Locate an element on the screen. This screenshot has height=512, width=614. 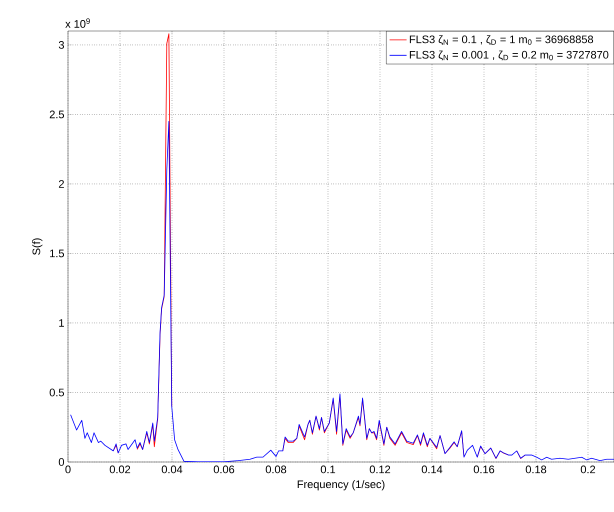
y-tick-label: 1.5 is located at coordinates (57, 254).